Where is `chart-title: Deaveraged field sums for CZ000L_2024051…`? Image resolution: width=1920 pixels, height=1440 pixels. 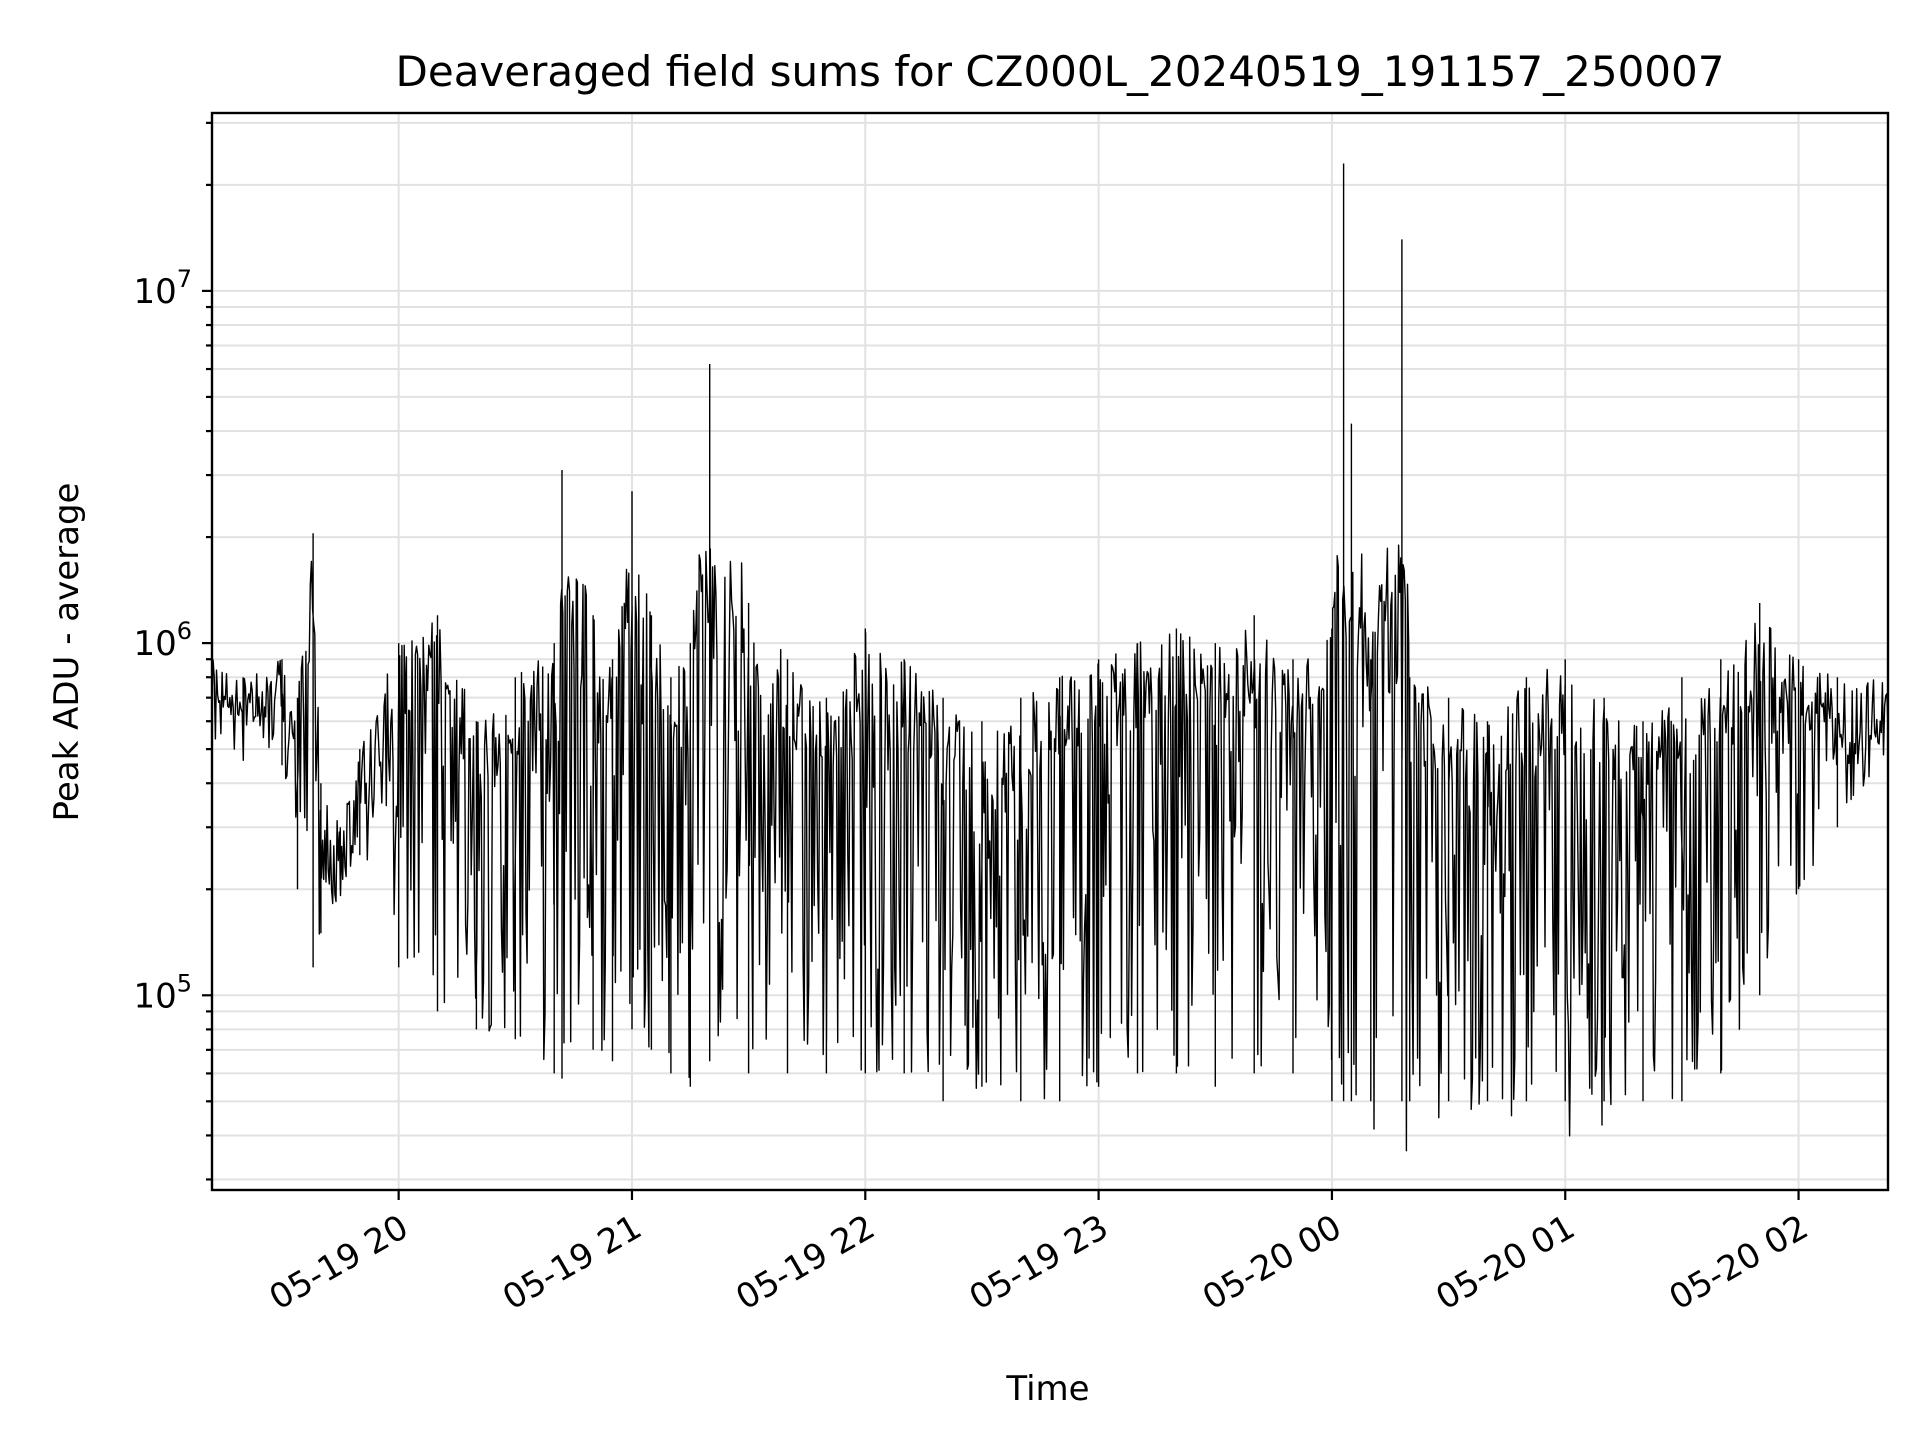 chart-title: Deaveraged field sums for CZ000L_2024051… is located at coordinates (1060, 71).